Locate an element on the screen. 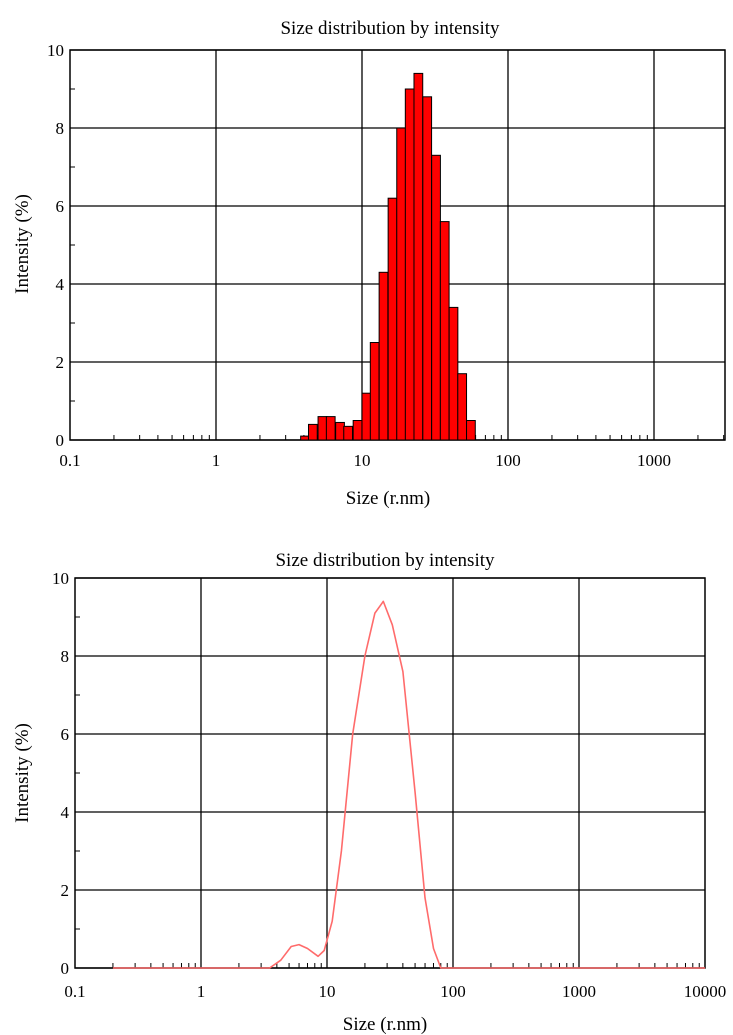 This screenshot has height=1035, width=733. chart-1-bars is located at coordinates (388, 256).